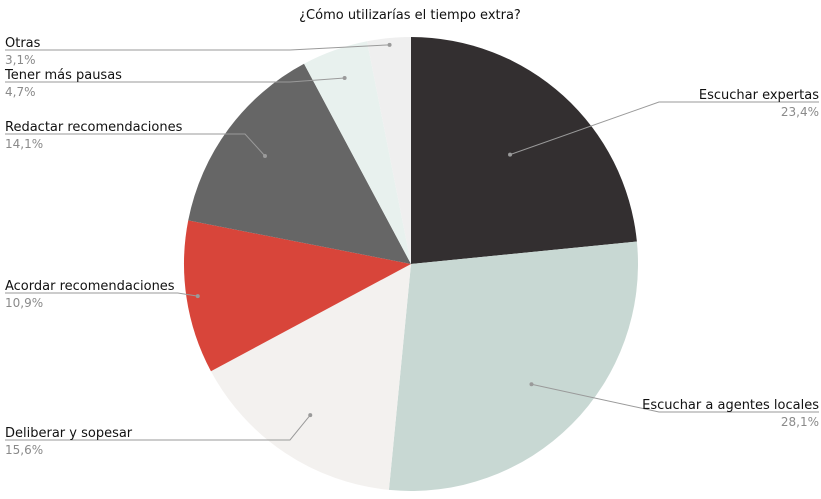  Describe the element at coordinates (20, 92) in the screenshot. I see `value-label-tener-mas-pausas: 4,7%` at that location.